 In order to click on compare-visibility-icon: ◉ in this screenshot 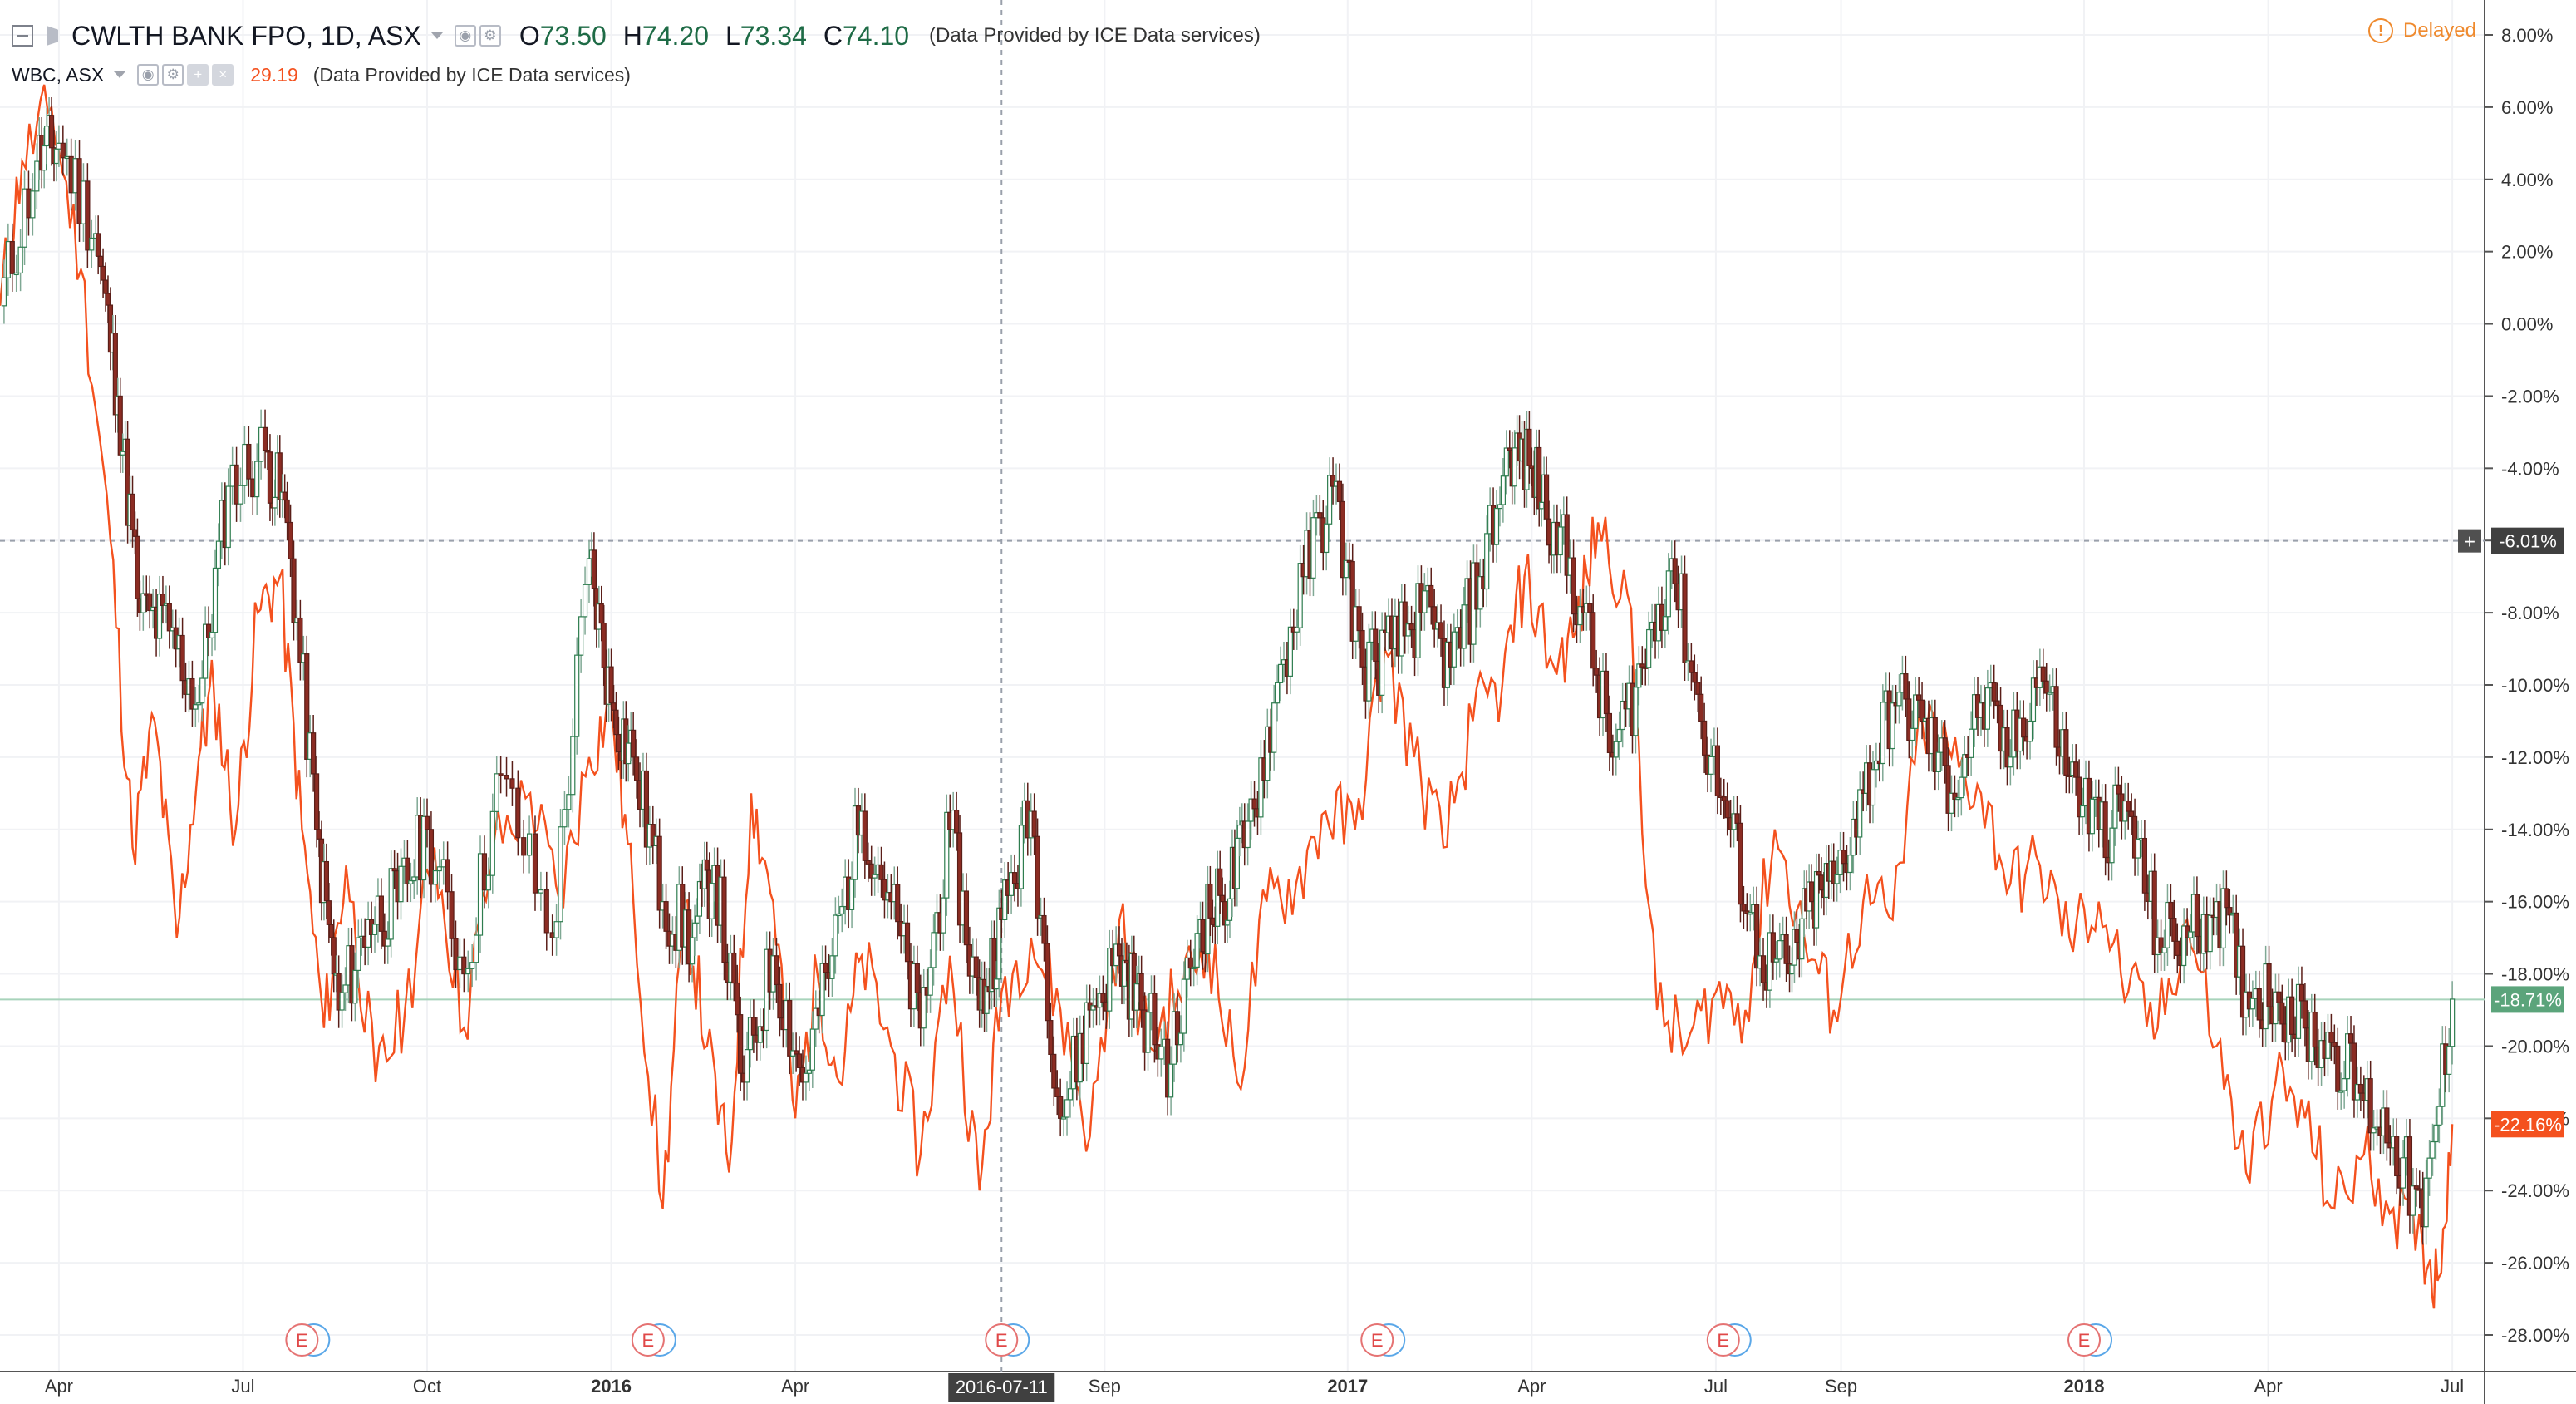, I will do `click(149, 75)`.